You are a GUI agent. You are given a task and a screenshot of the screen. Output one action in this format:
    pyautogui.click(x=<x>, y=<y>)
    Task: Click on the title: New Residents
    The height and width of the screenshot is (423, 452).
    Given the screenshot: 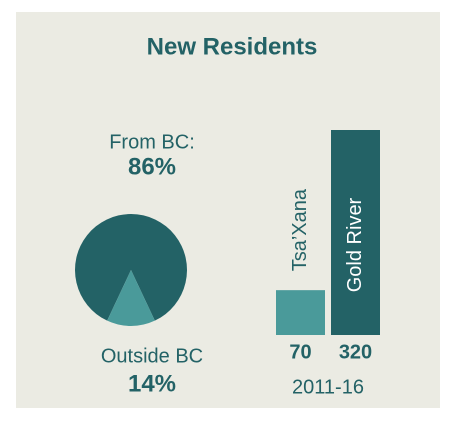 What is the action you would take?
    pyautogui.click(x=232, y=46)
    